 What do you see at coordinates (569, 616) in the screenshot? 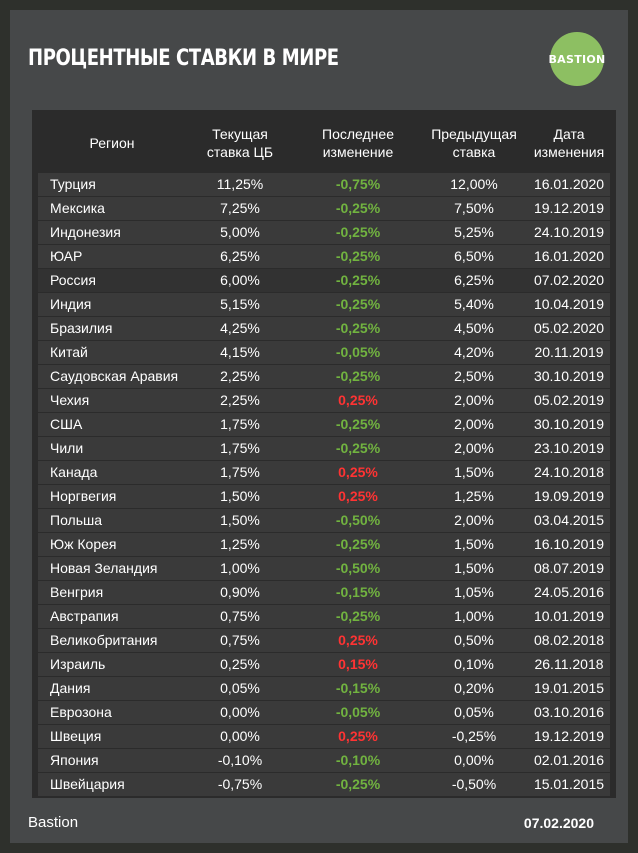
I see `change-date-cell: 10.01.2019` at bounding box center [569, 616].